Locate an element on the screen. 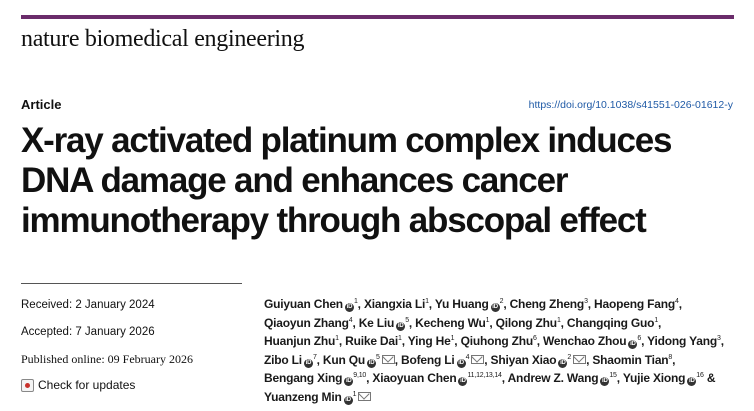  author-name: Yuanzeng Min iD1 is located at coordinates (318, 397).